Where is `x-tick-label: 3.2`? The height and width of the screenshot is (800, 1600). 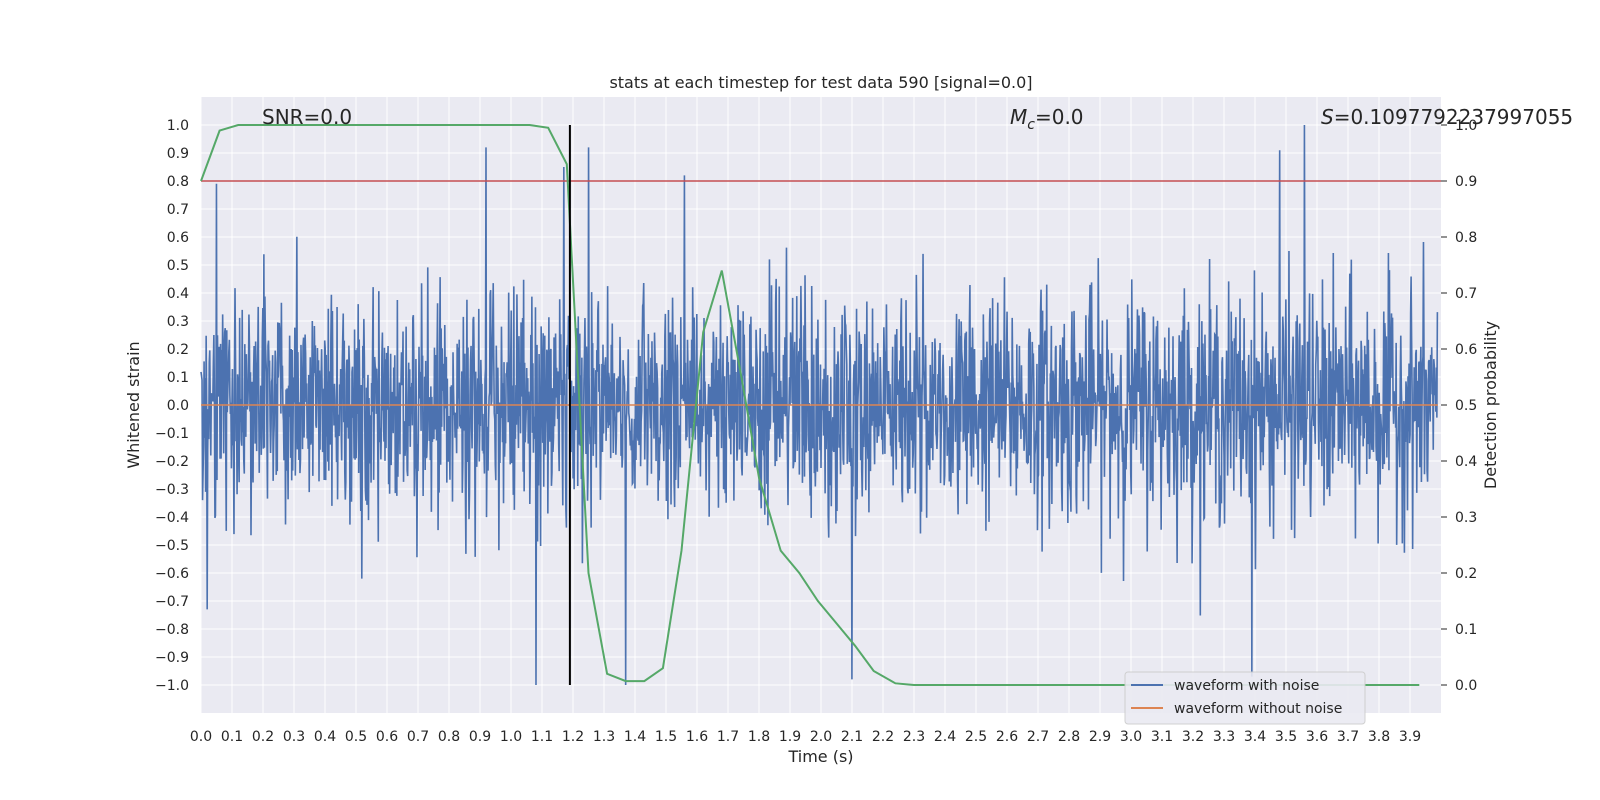 x-tick-label: 3.2 is located at coordinates (1193, 737).